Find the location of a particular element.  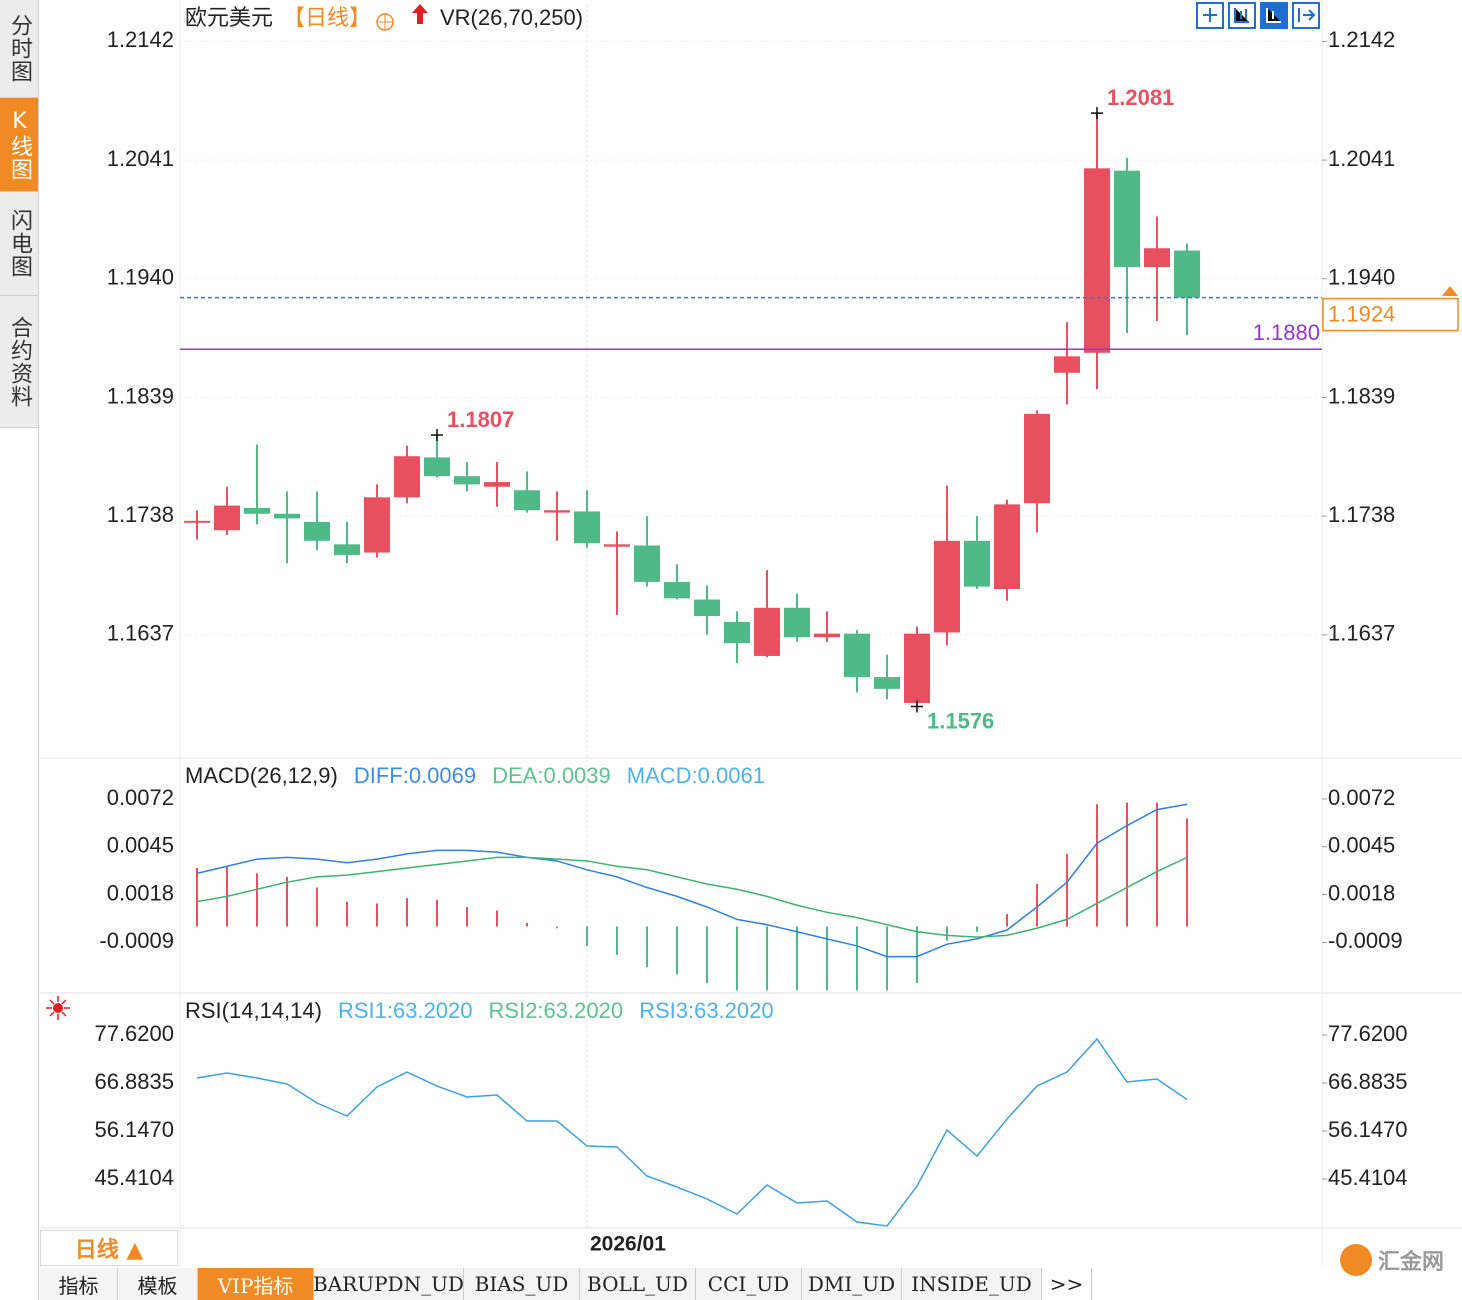

y-tick-label-right: 77.6200 is located at coordinates (1368, 1033).